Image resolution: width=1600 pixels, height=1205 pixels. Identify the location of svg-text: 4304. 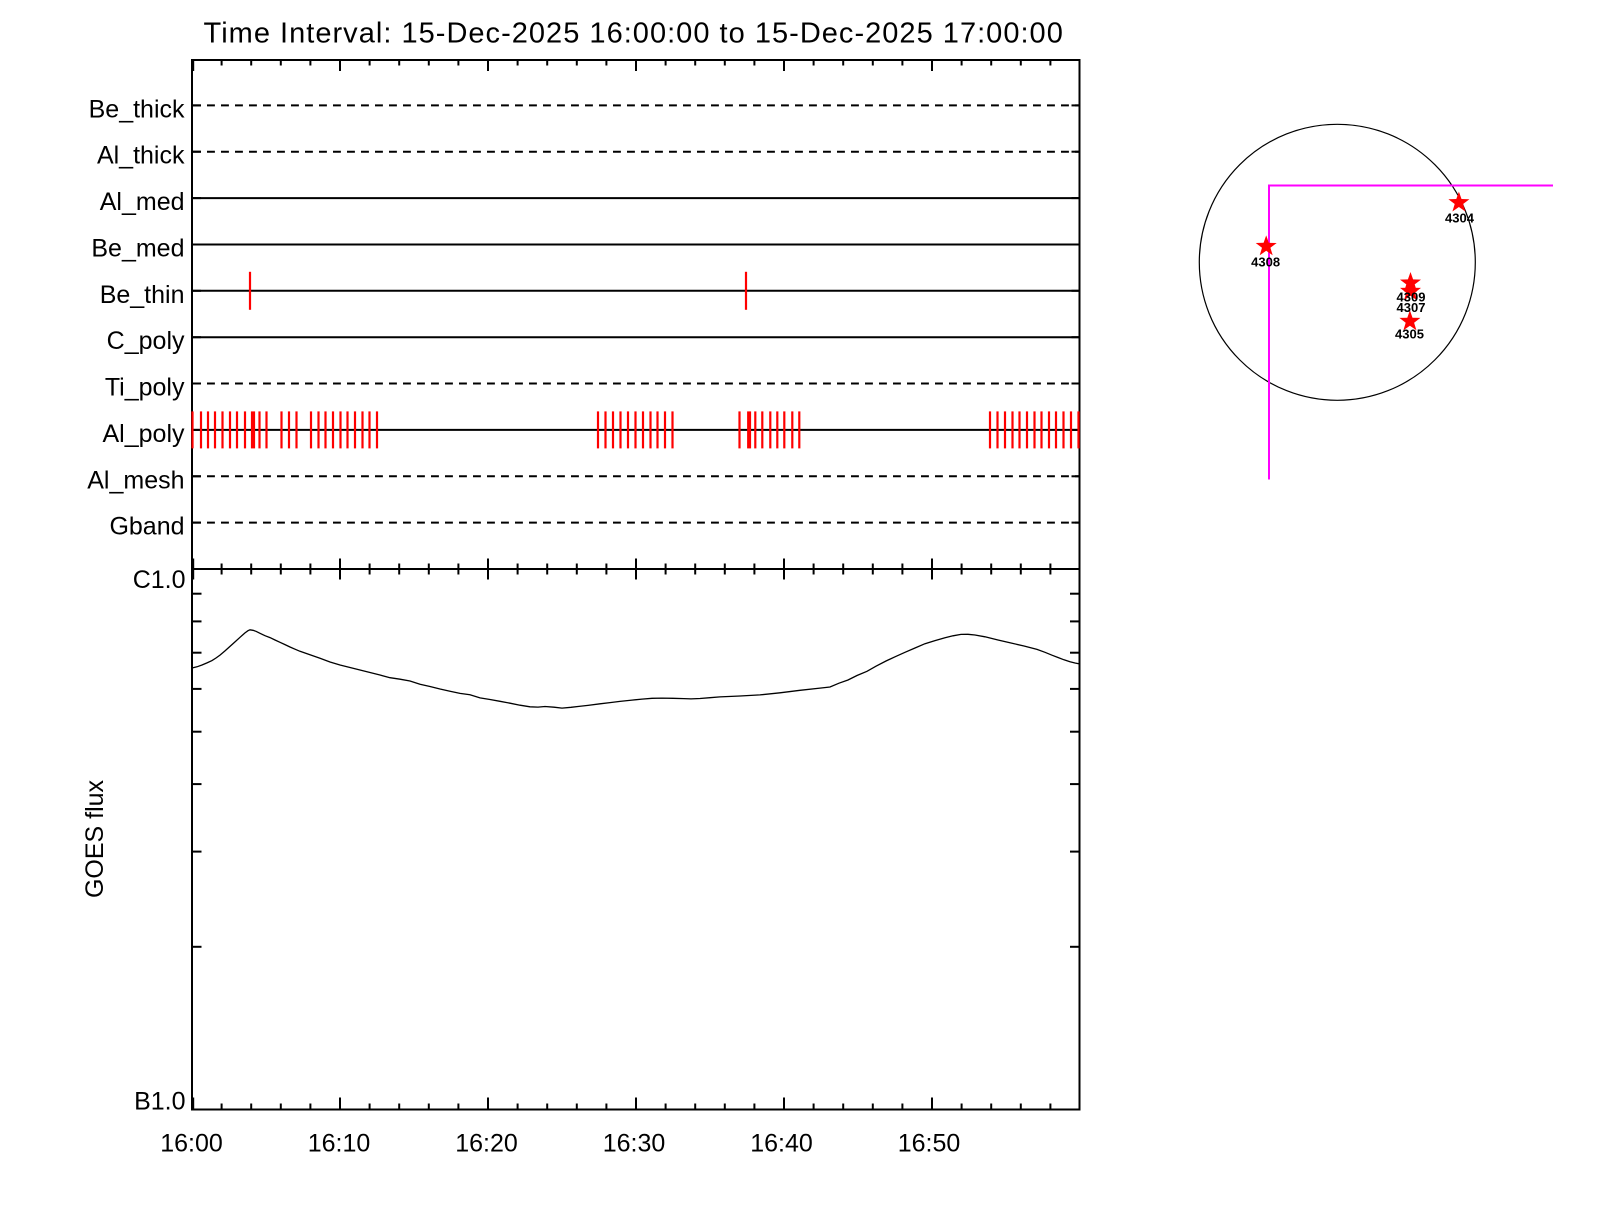
(1460, 217).